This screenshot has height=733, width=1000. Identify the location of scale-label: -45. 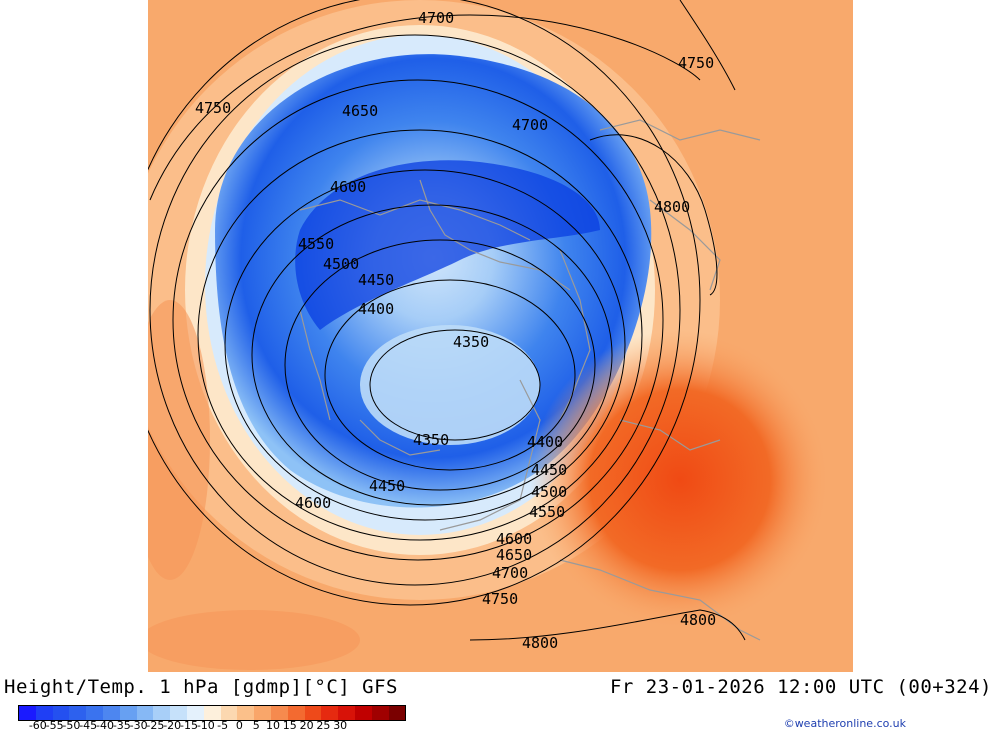
(88, 725).